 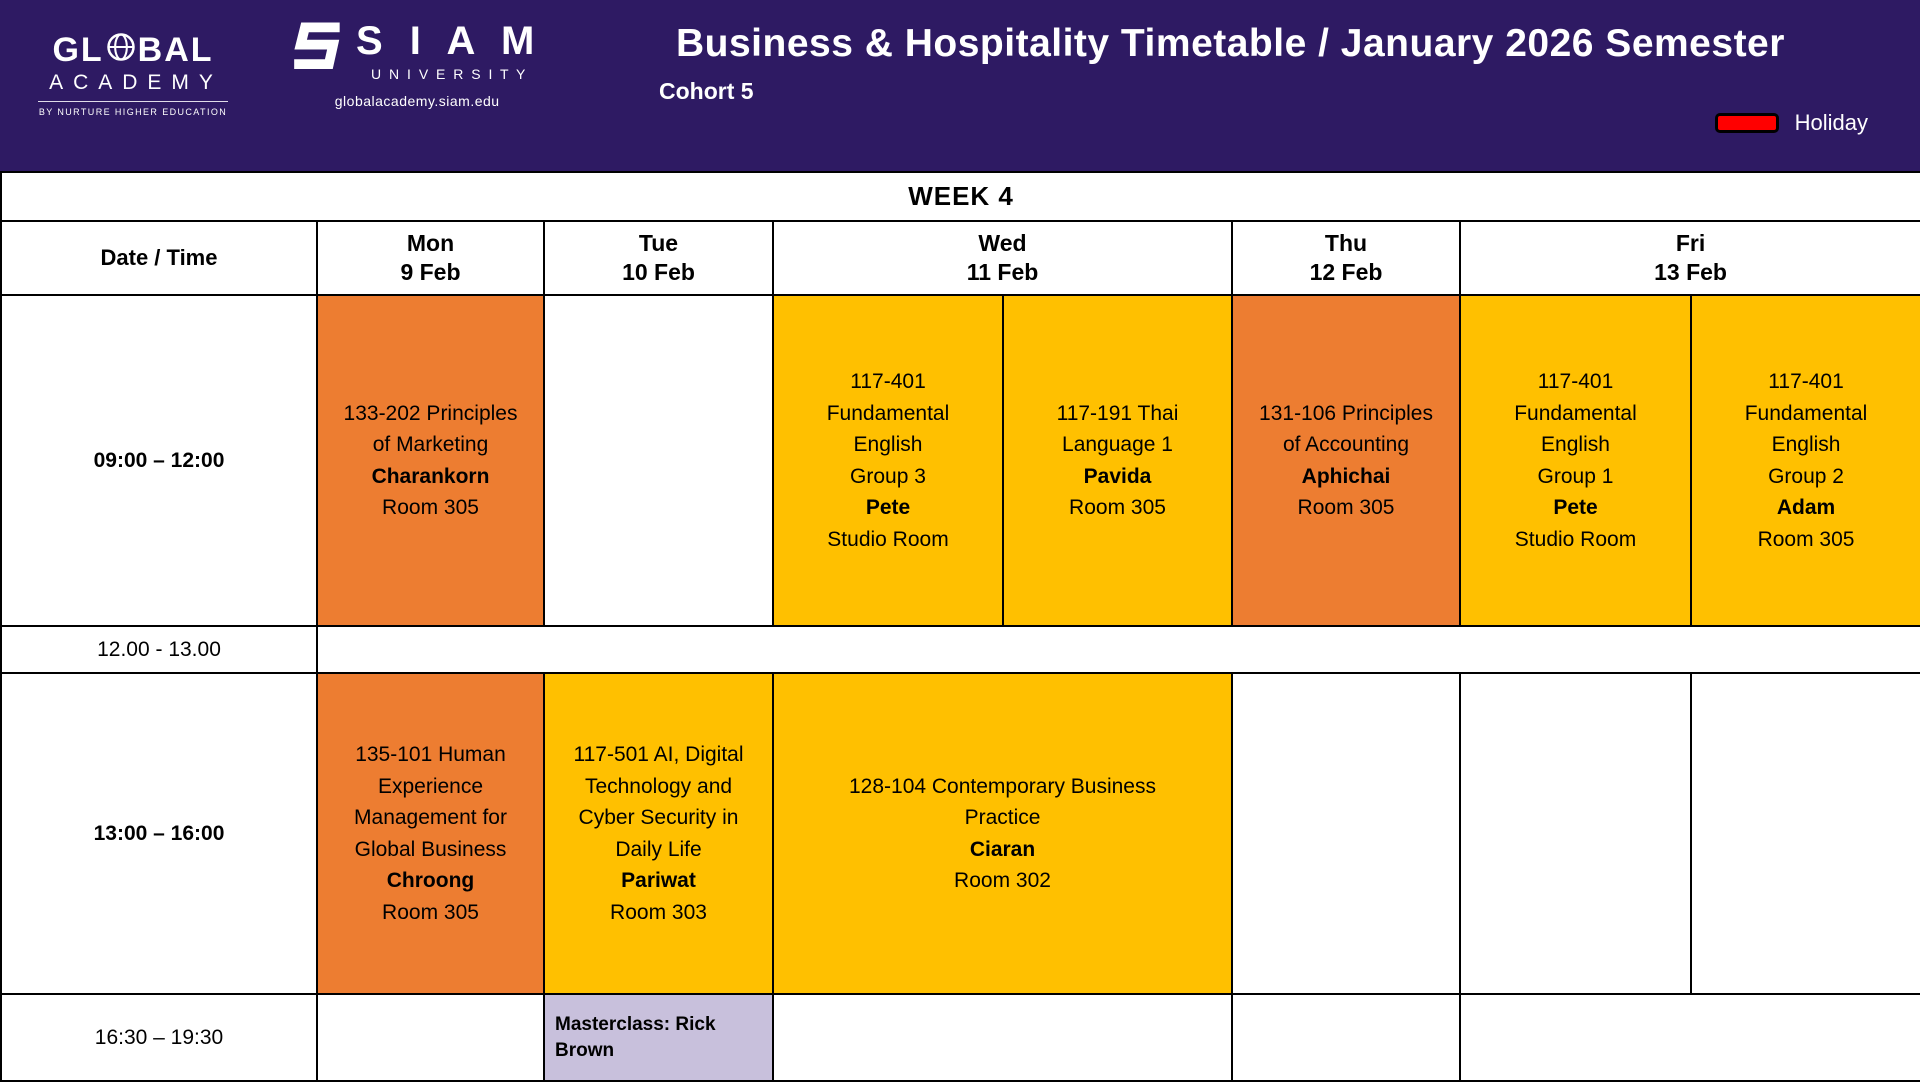 I want to click on empty-cell-thu-evening, so click(x=1346, y=1037).